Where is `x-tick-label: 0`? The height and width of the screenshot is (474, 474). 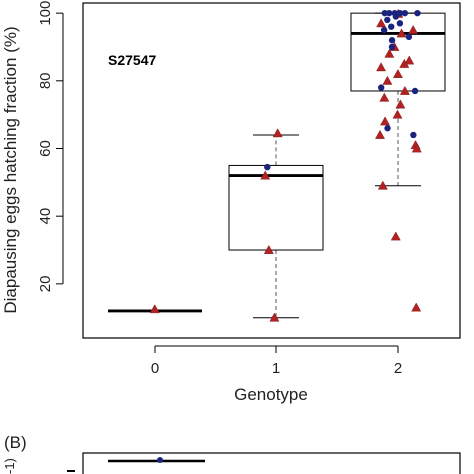 x-tick-label: 0 is located at coordinates (155, 368).